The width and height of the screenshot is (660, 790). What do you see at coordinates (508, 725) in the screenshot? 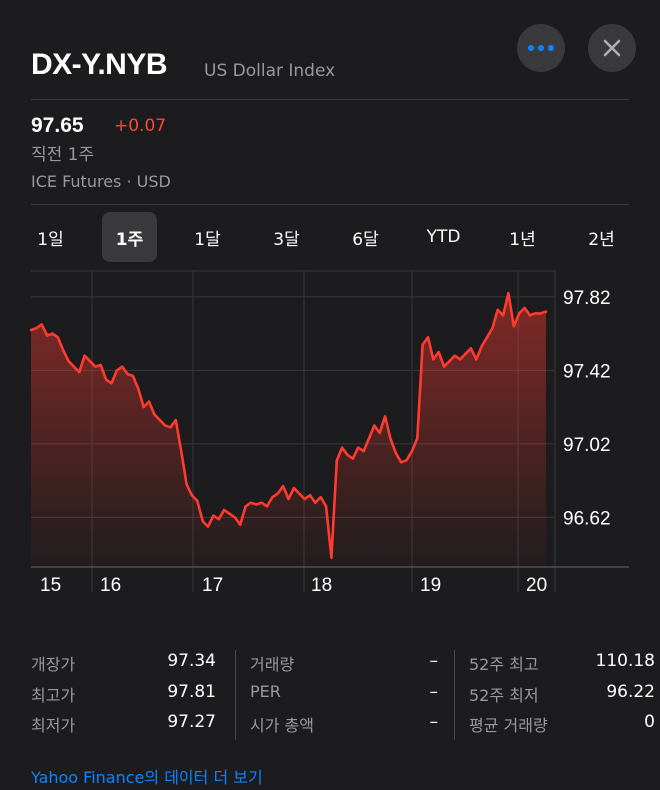
I see `stat-avg-volume-label: 평균 거래량` at bounding box center [508, 725].